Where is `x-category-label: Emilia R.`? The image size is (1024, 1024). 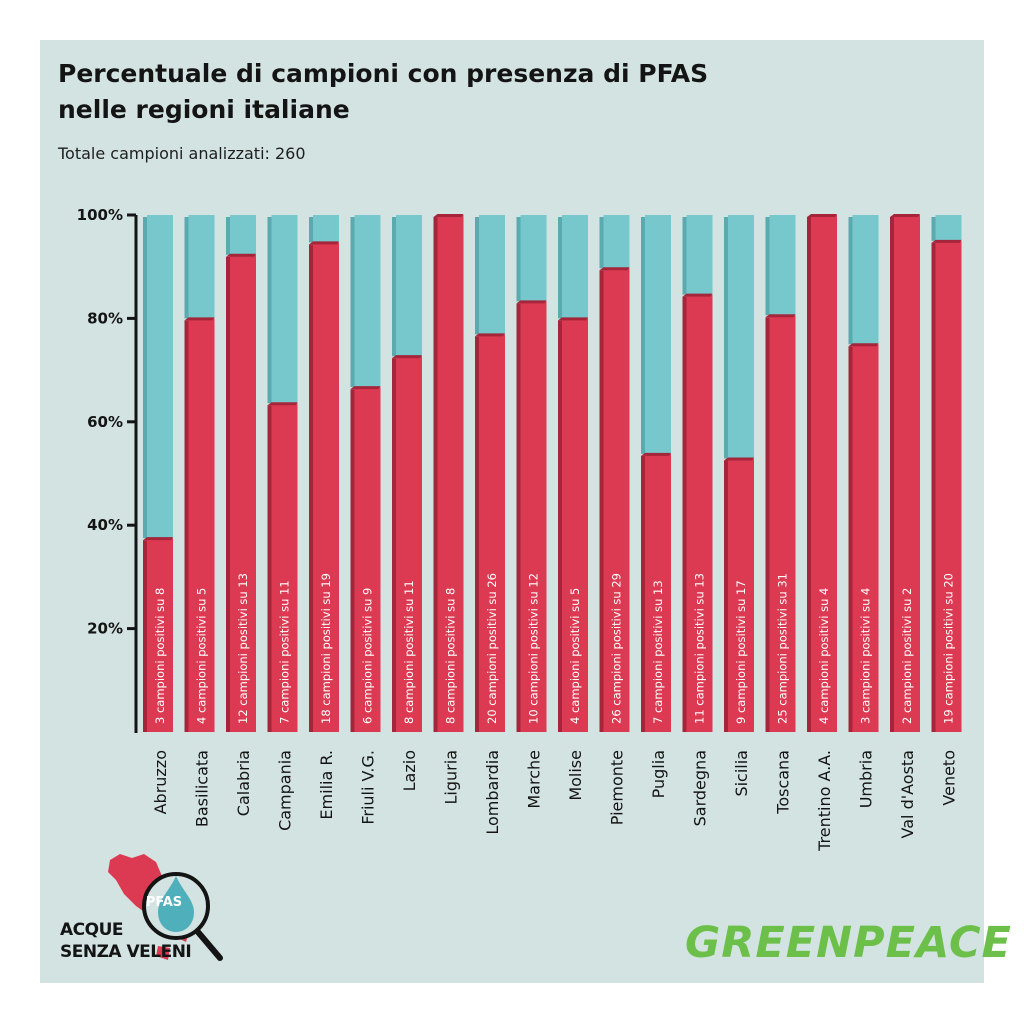 x-category-label: Emilia R. is located at coordinates (326, 785).